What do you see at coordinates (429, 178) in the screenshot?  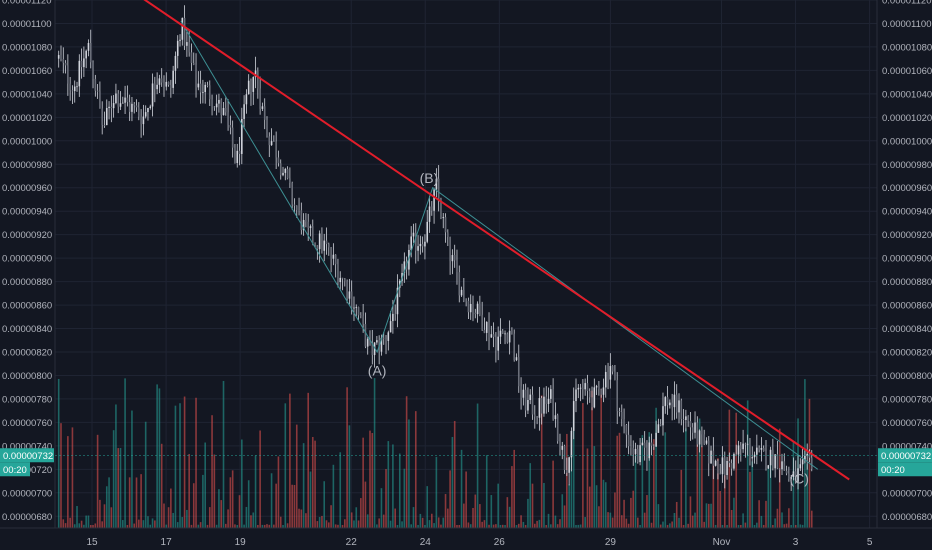 I see `wave-label: (B)` at bounding box center [429, 178].